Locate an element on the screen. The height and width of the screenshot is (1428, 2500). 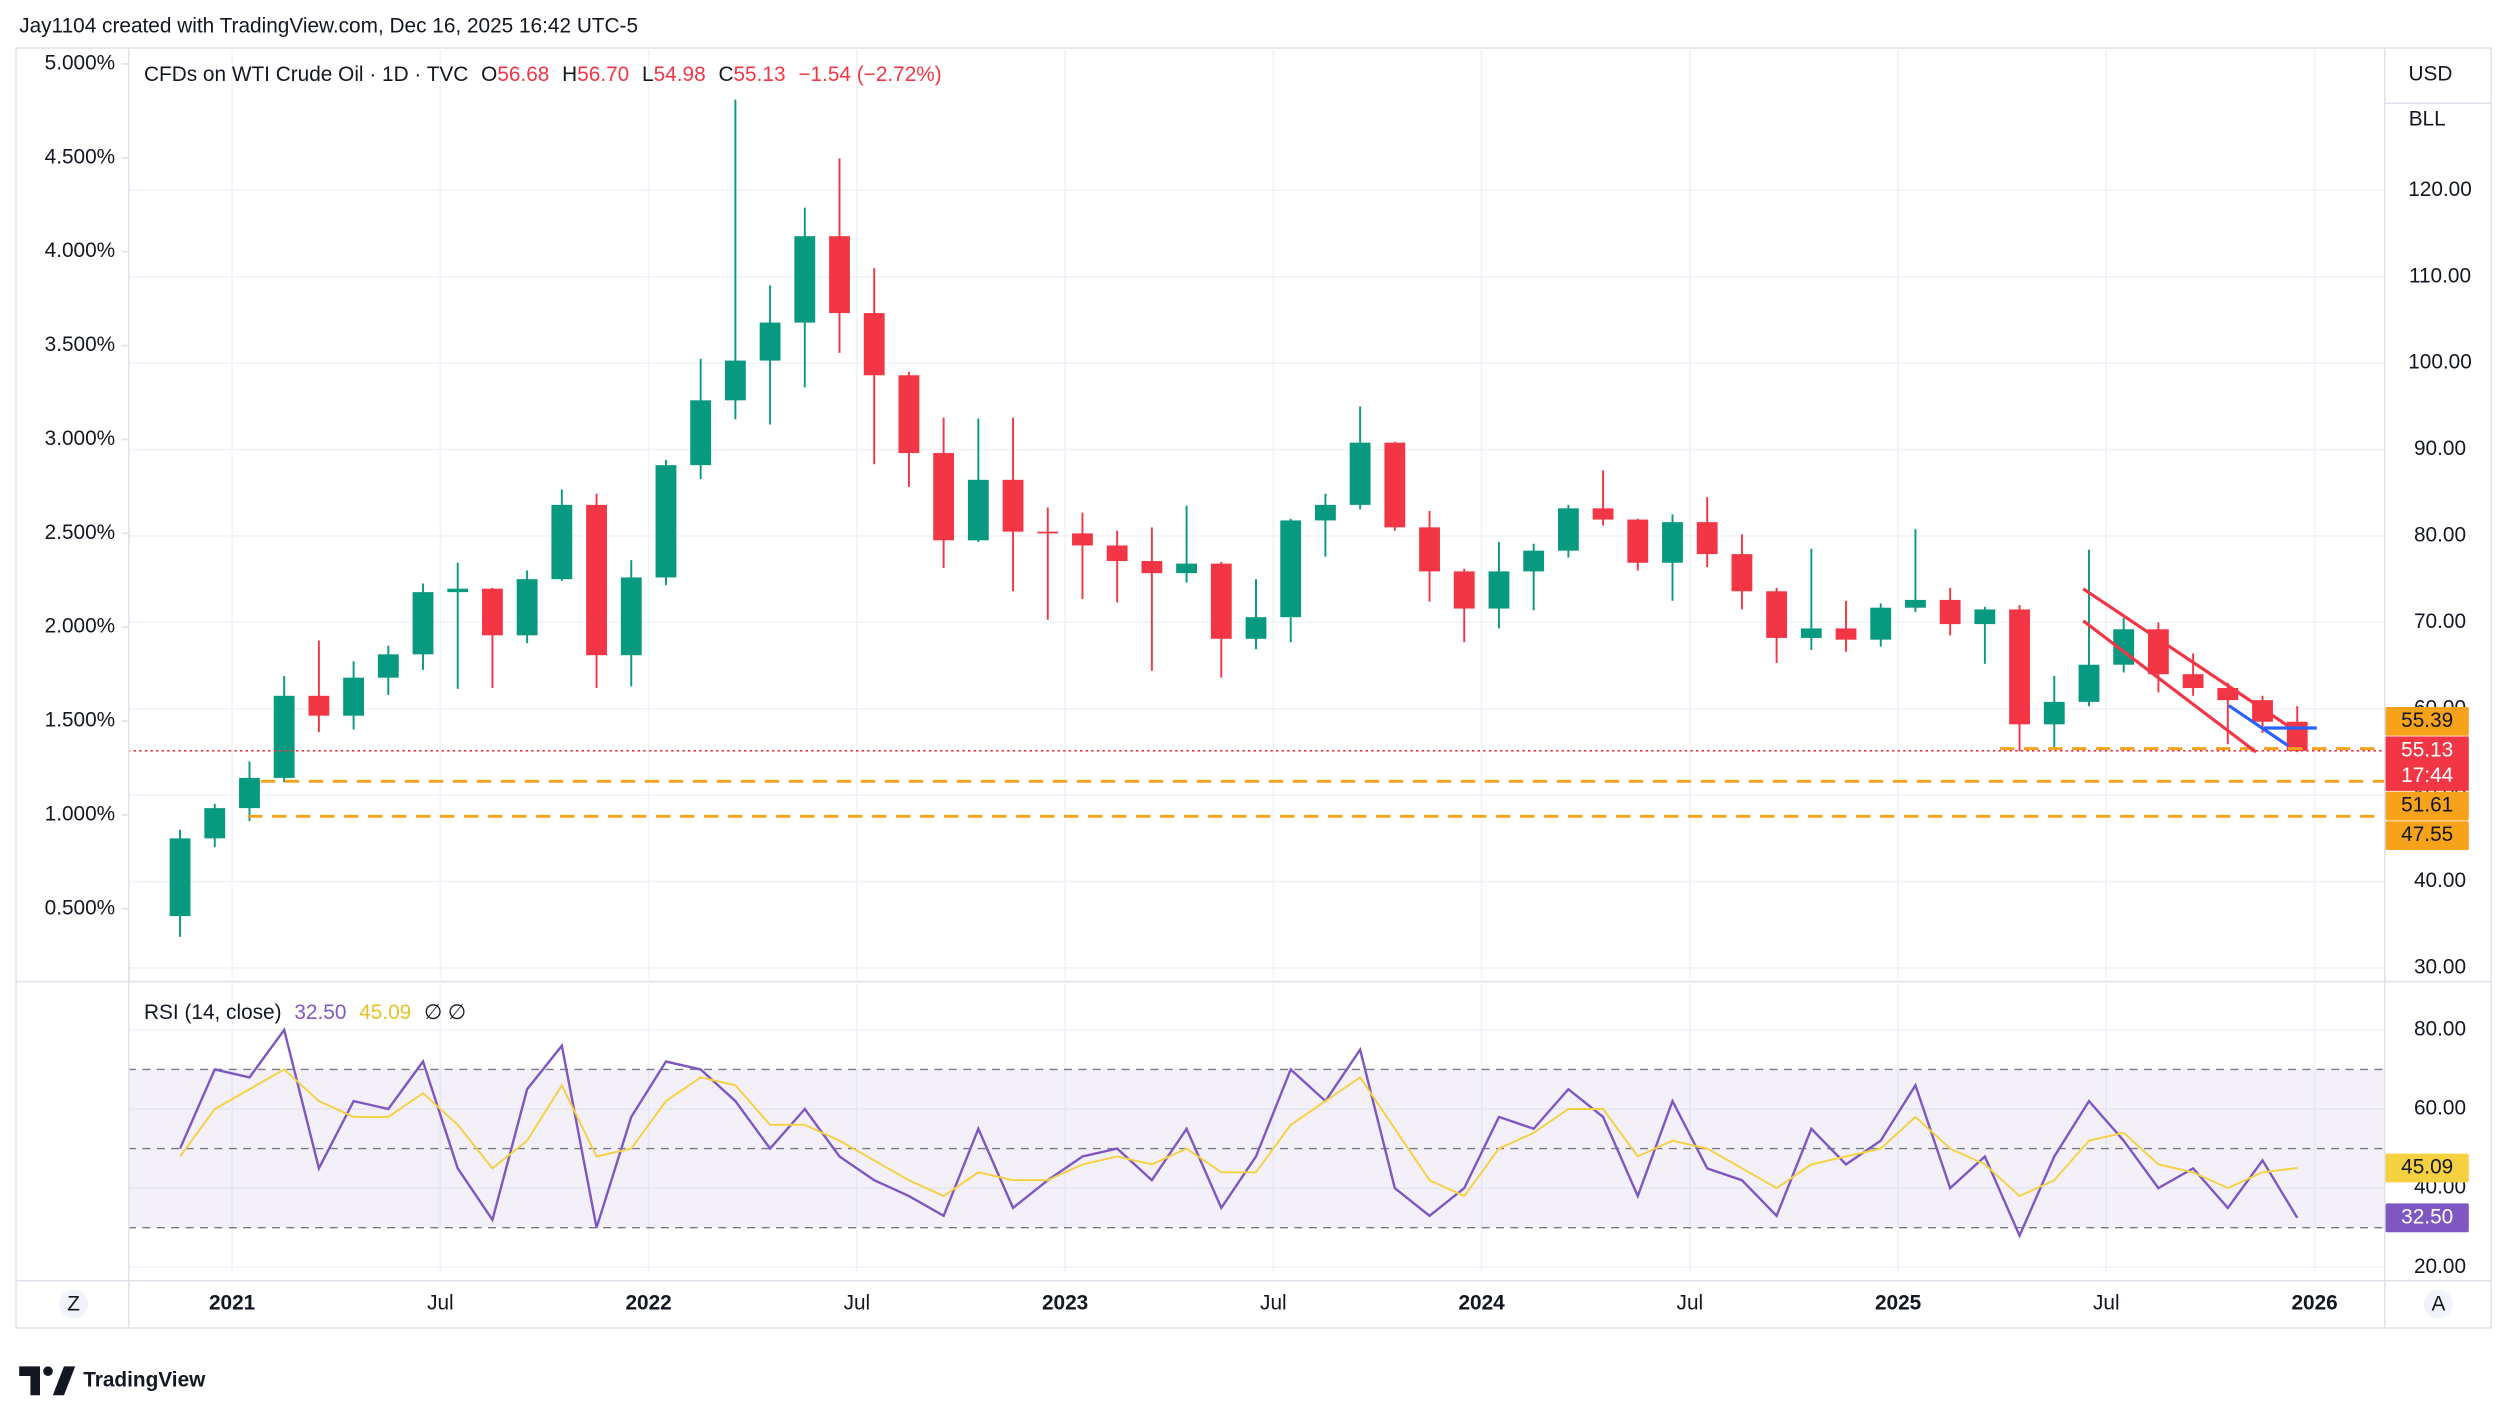
legend-key: H is located at coordinates (569, 74).